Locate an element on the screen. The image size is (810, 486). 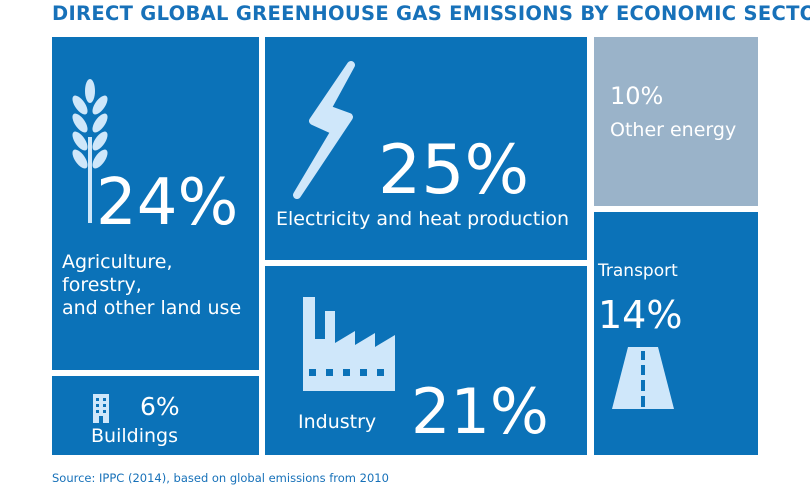
buildings-percent: 6% is located at coordinates (160, 406).